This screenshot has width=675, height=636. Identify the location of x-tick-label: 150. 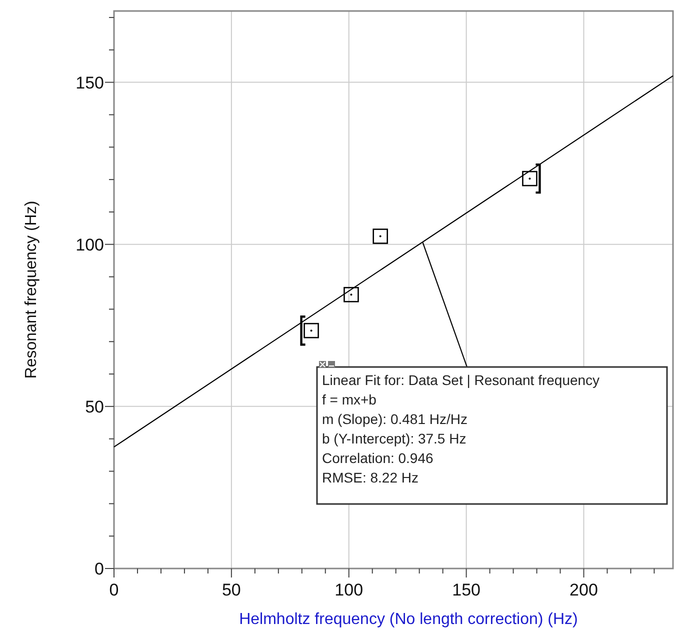
(466, 590).